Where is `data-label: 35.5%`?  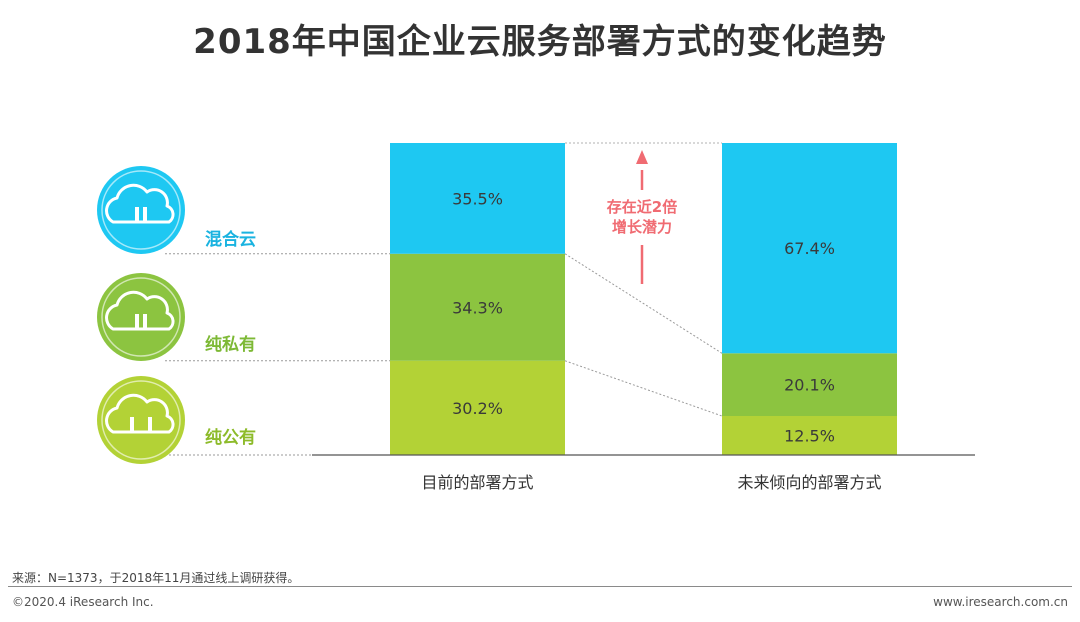
data-label: 35.5% is located at coordinates (477, 198).